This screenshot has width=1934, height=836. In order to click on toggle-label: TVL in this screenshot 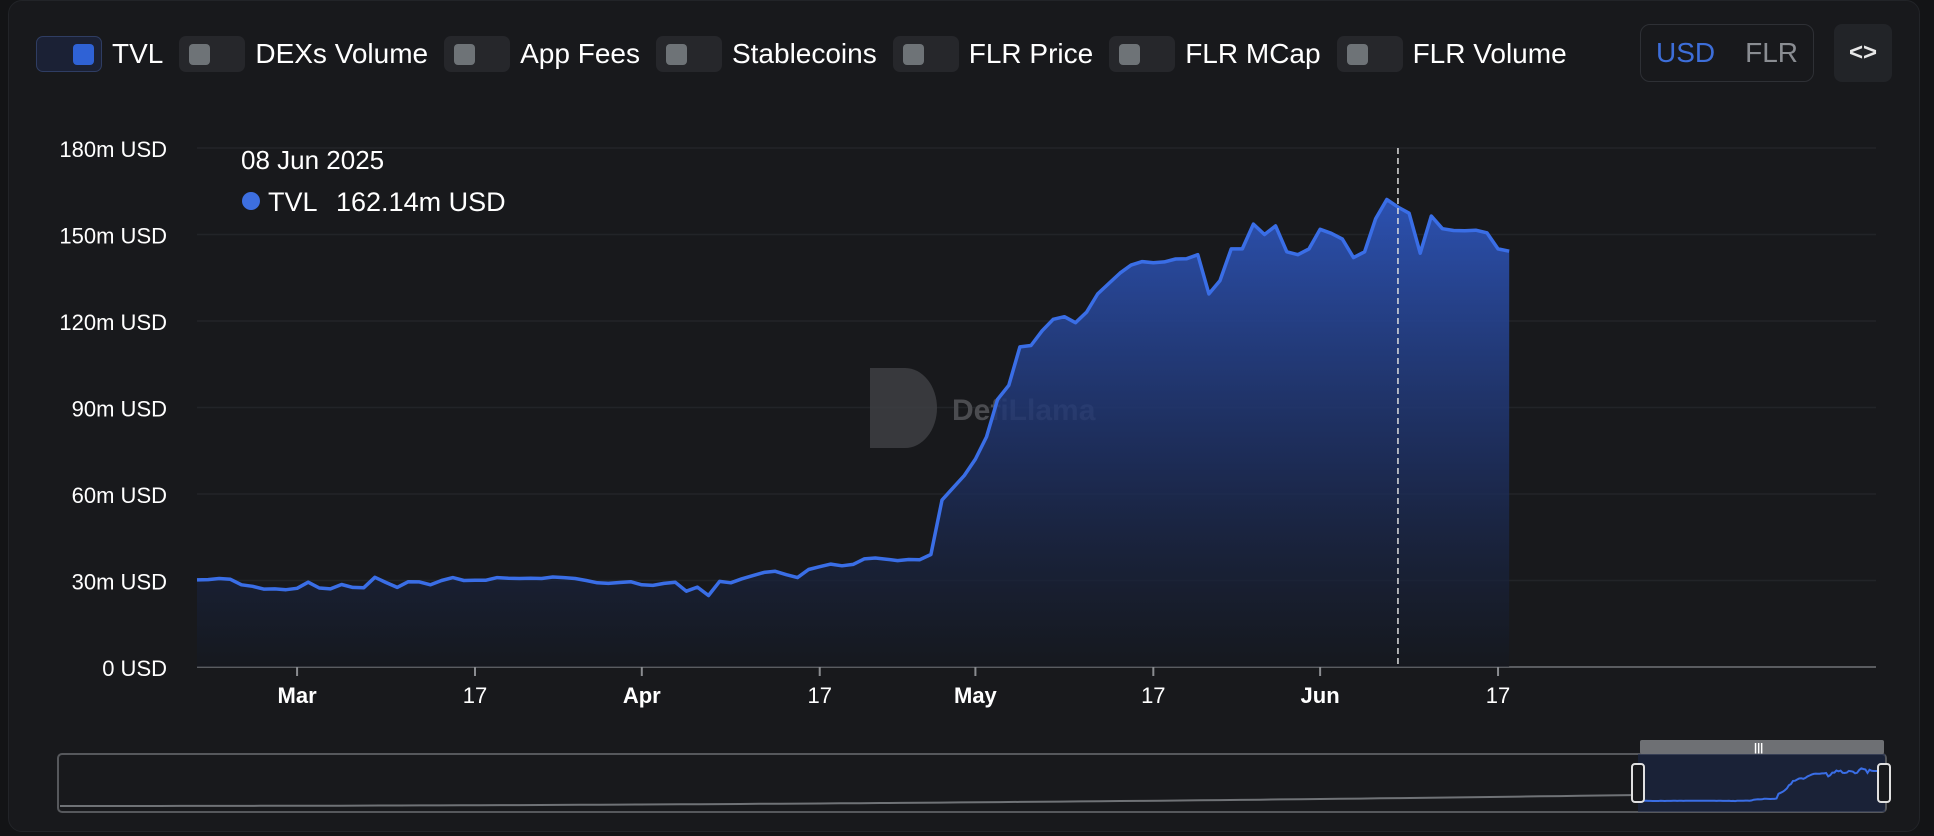, I will do `click(138, 53)`.